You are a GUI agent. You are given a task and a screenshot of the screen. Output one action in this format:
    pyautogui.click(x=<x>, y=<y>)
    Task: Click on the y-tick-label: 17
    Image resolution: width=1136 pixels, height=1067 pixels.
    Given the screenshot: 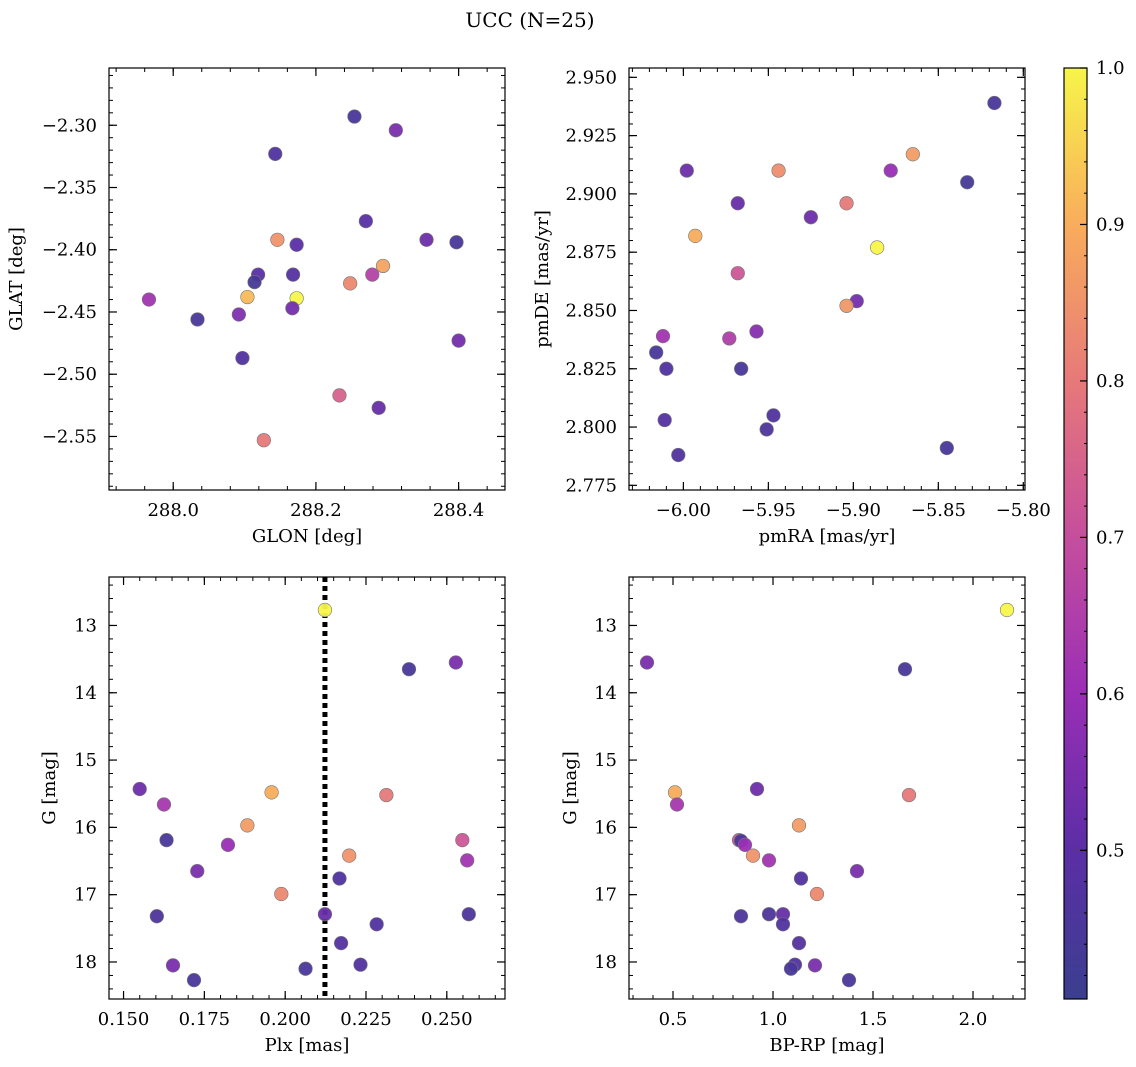 What is the action you would take?
    pyautogui.click(x=85, y=895)
    